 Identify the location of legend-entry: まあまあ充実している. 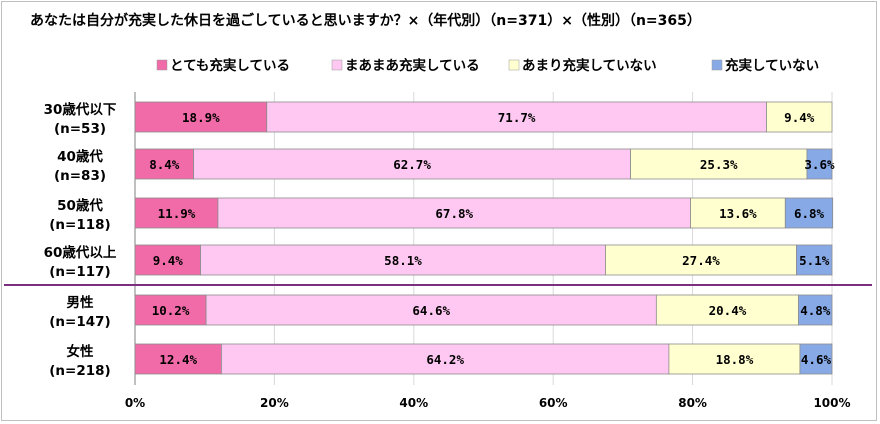
(412, 65).